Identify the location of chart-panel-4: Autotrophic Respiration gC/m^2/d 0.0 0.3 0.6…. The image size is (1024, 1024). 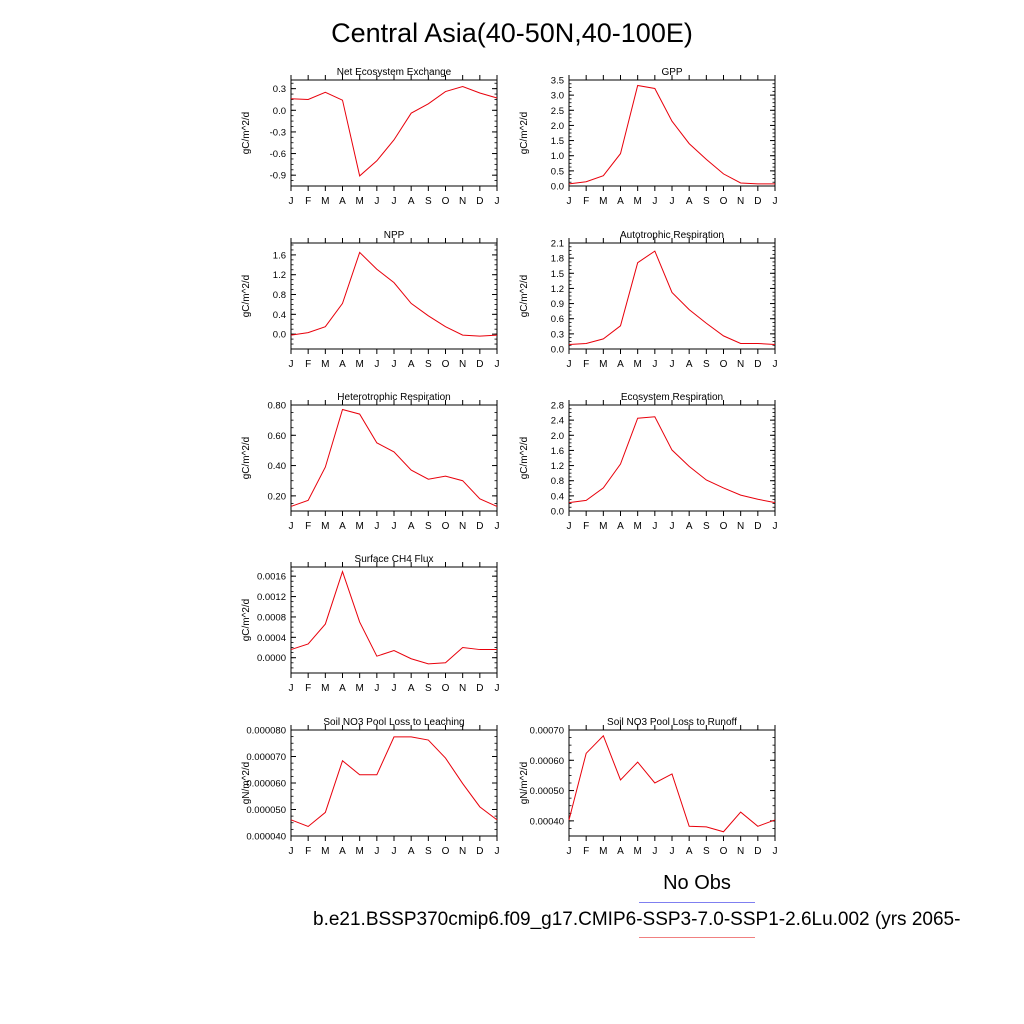
(648, 300).